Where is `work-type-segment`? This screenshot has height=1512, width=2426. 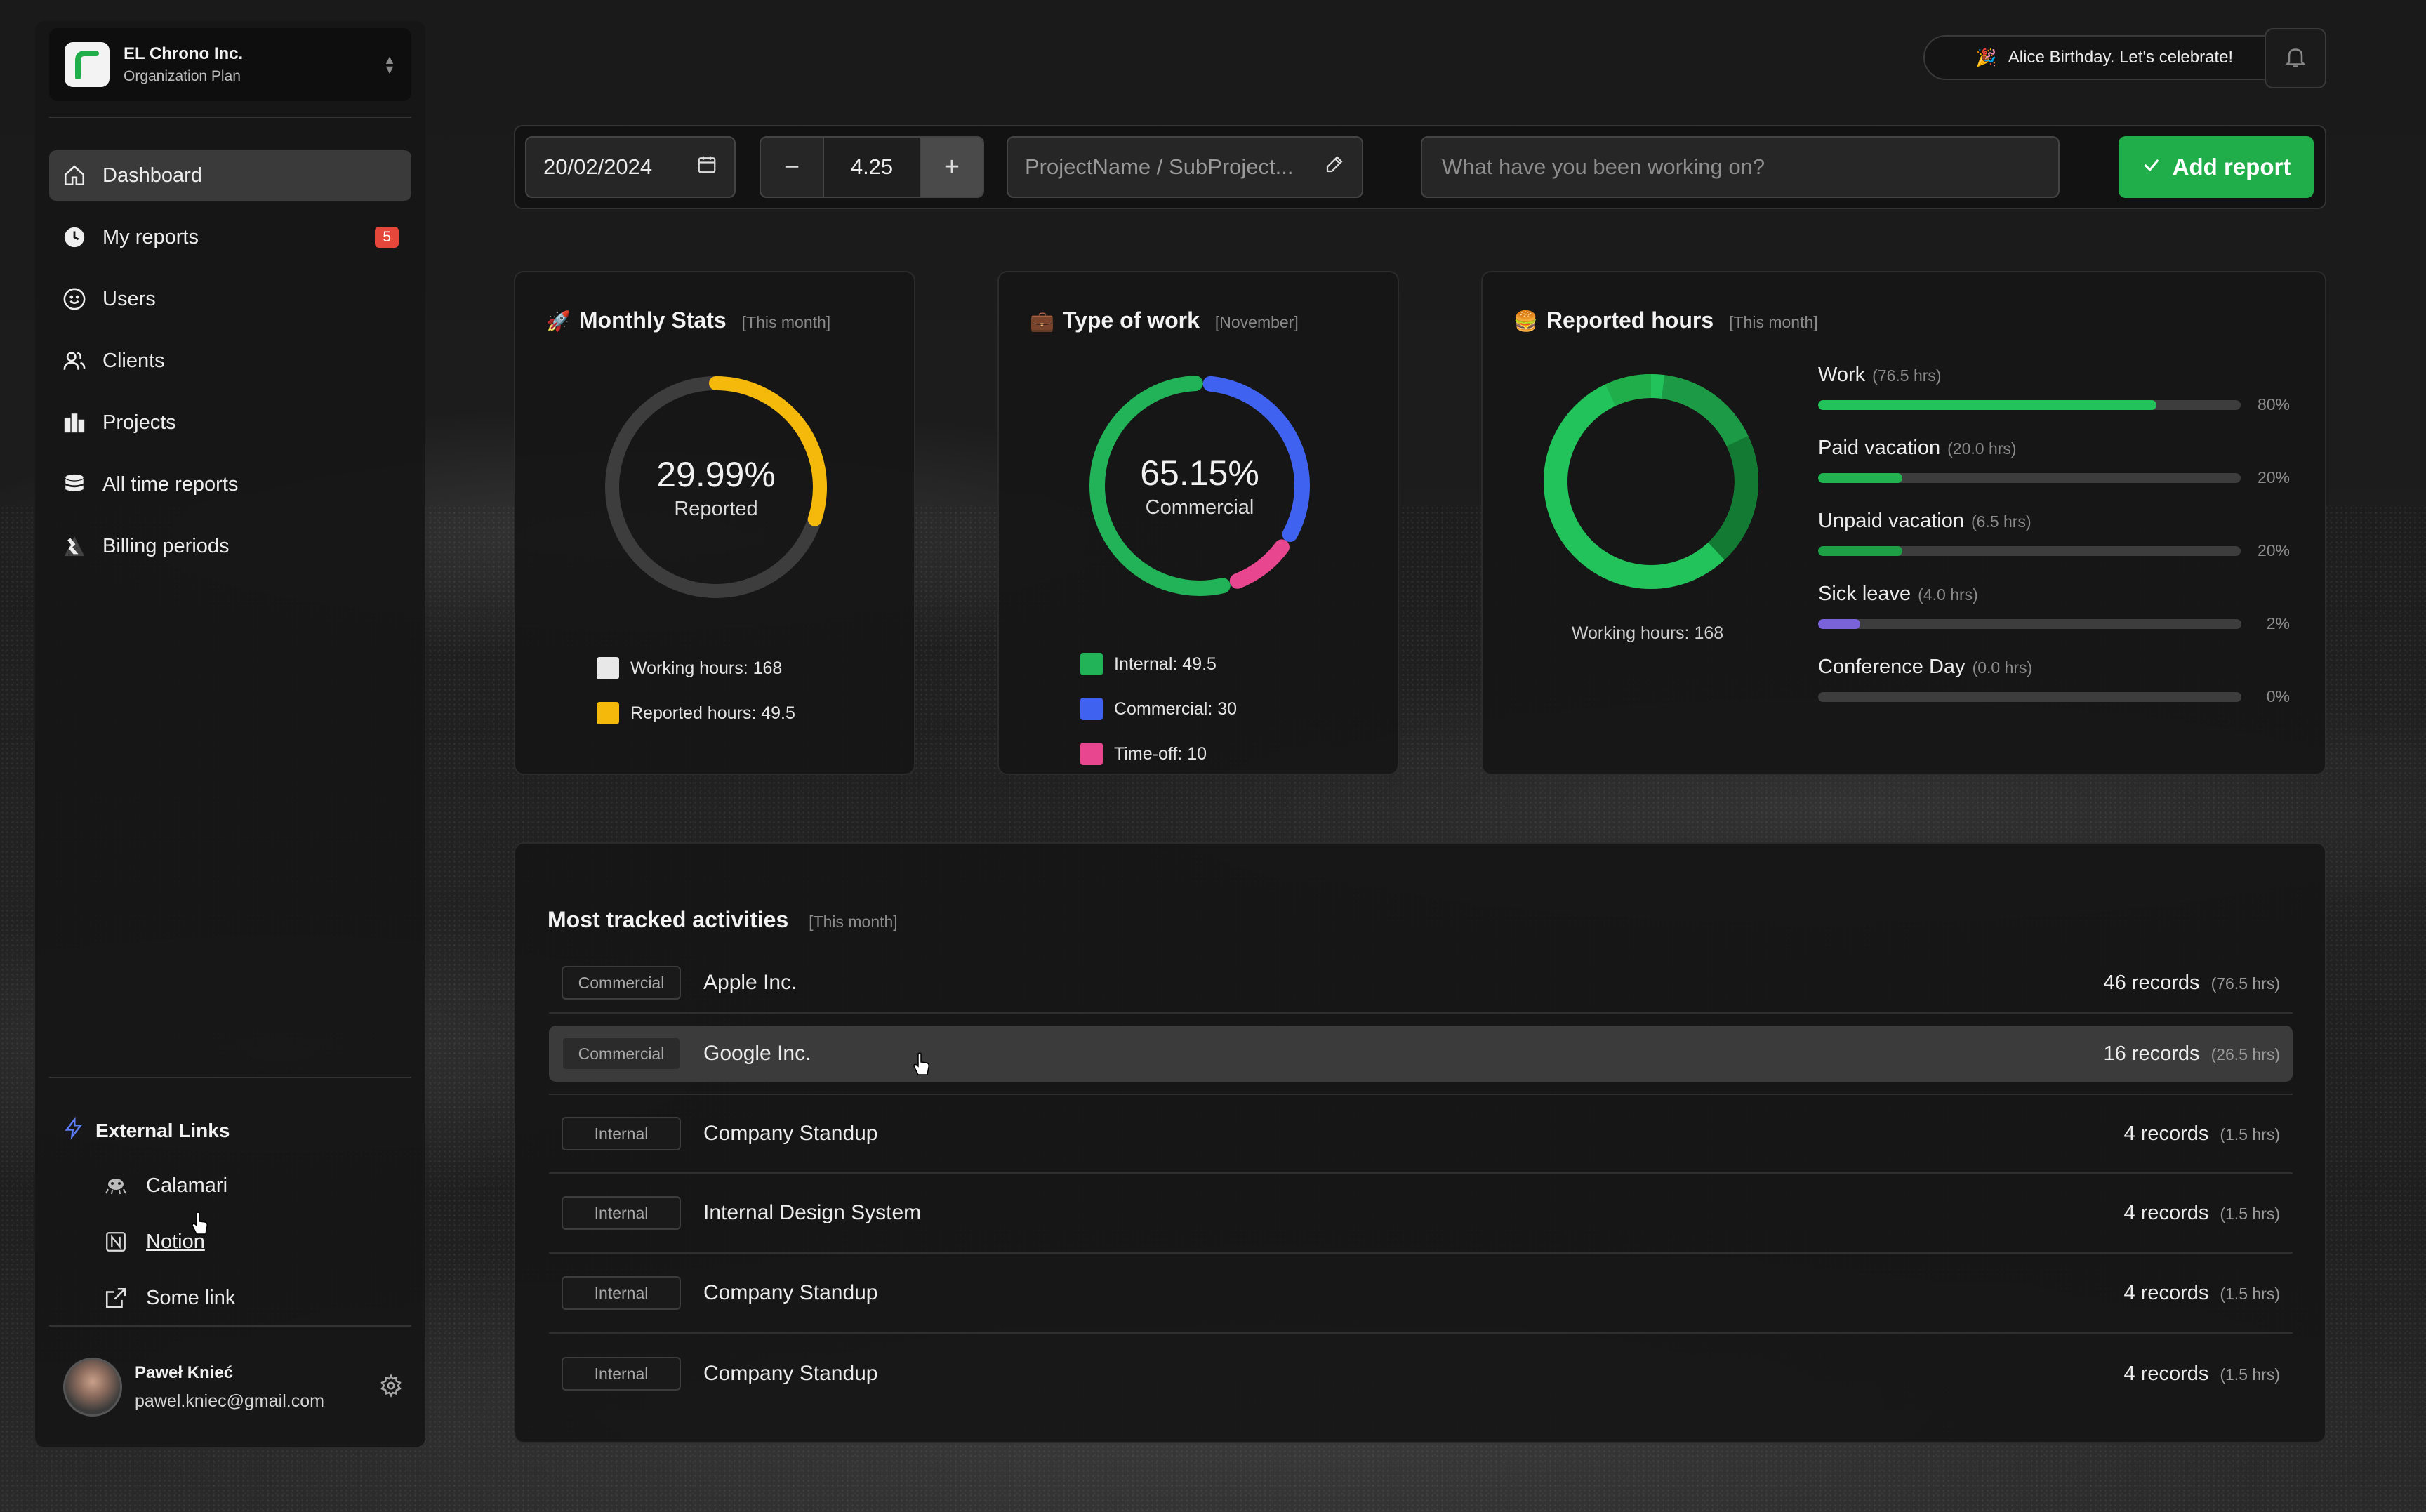
work-type-segment is located at coordinates (1199, 486).